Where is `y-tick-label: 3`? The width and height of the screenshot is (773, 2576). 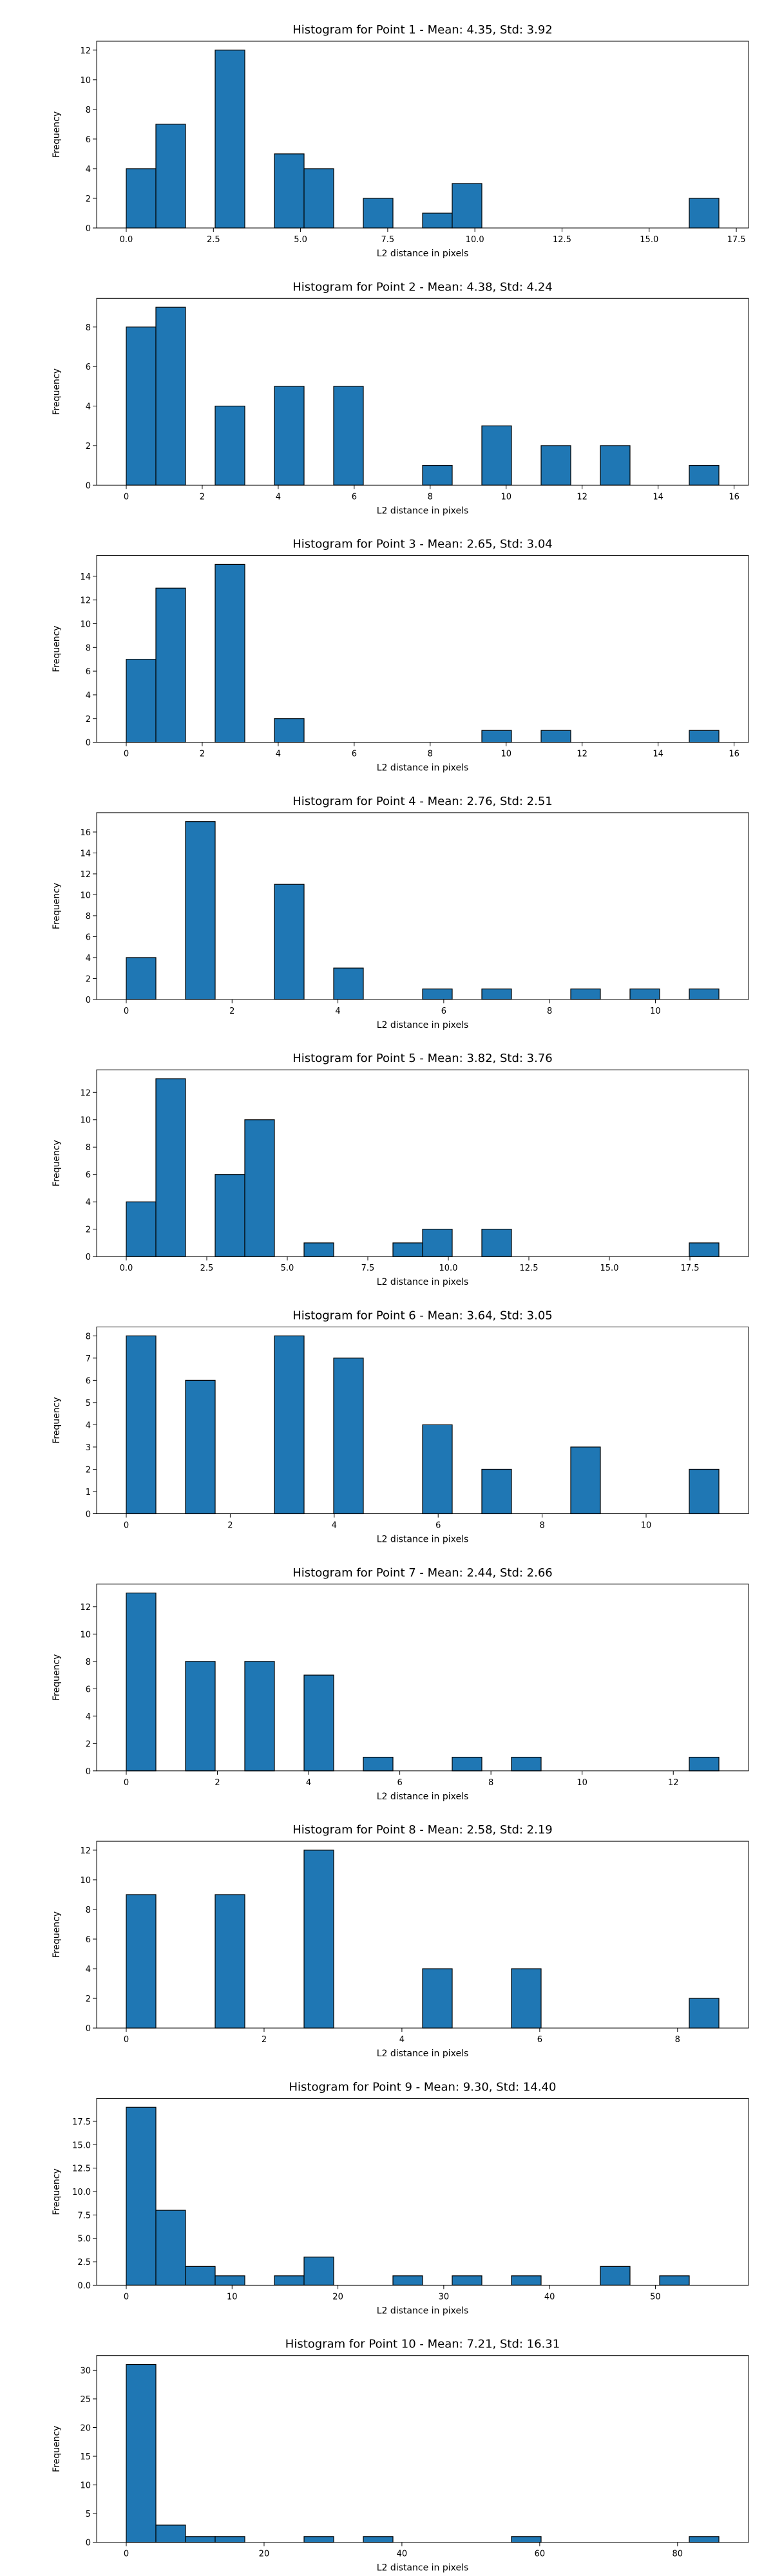
y-tick-label: 3 is located at coordinates (88, 1448).